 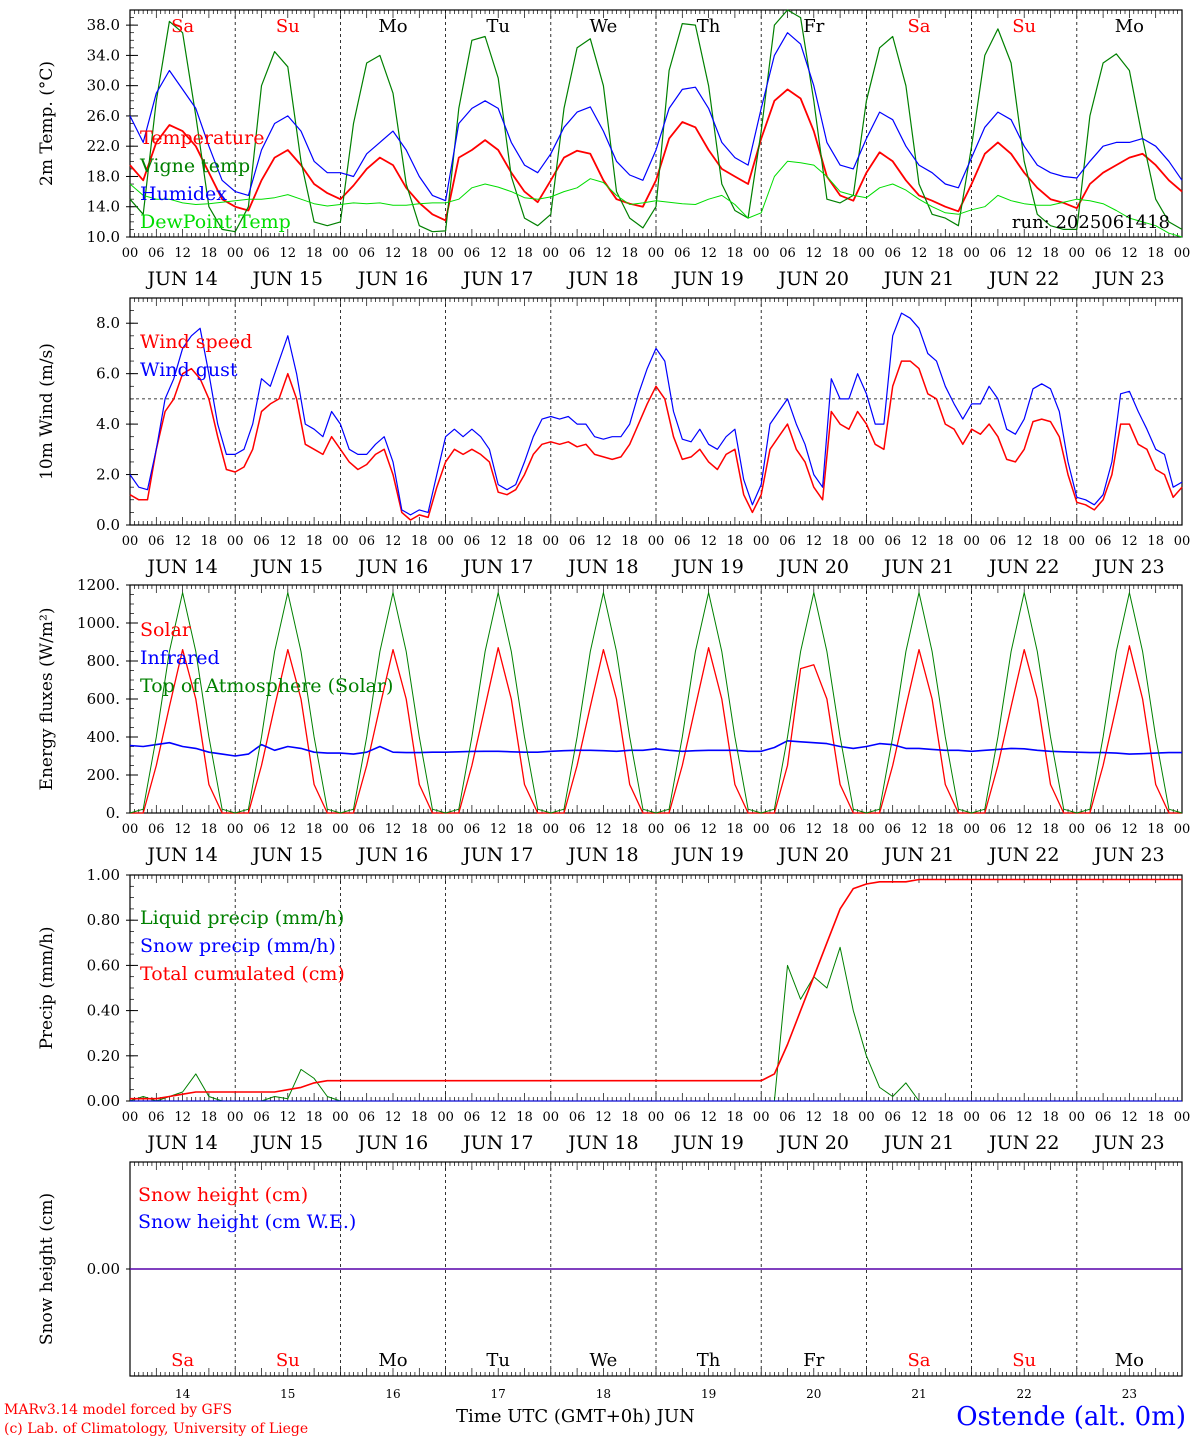 What do you see at coordinates (103, 1011) in the screenshot?
I see `y-tick-label: 0.40` at bounding box center [103, 1011].